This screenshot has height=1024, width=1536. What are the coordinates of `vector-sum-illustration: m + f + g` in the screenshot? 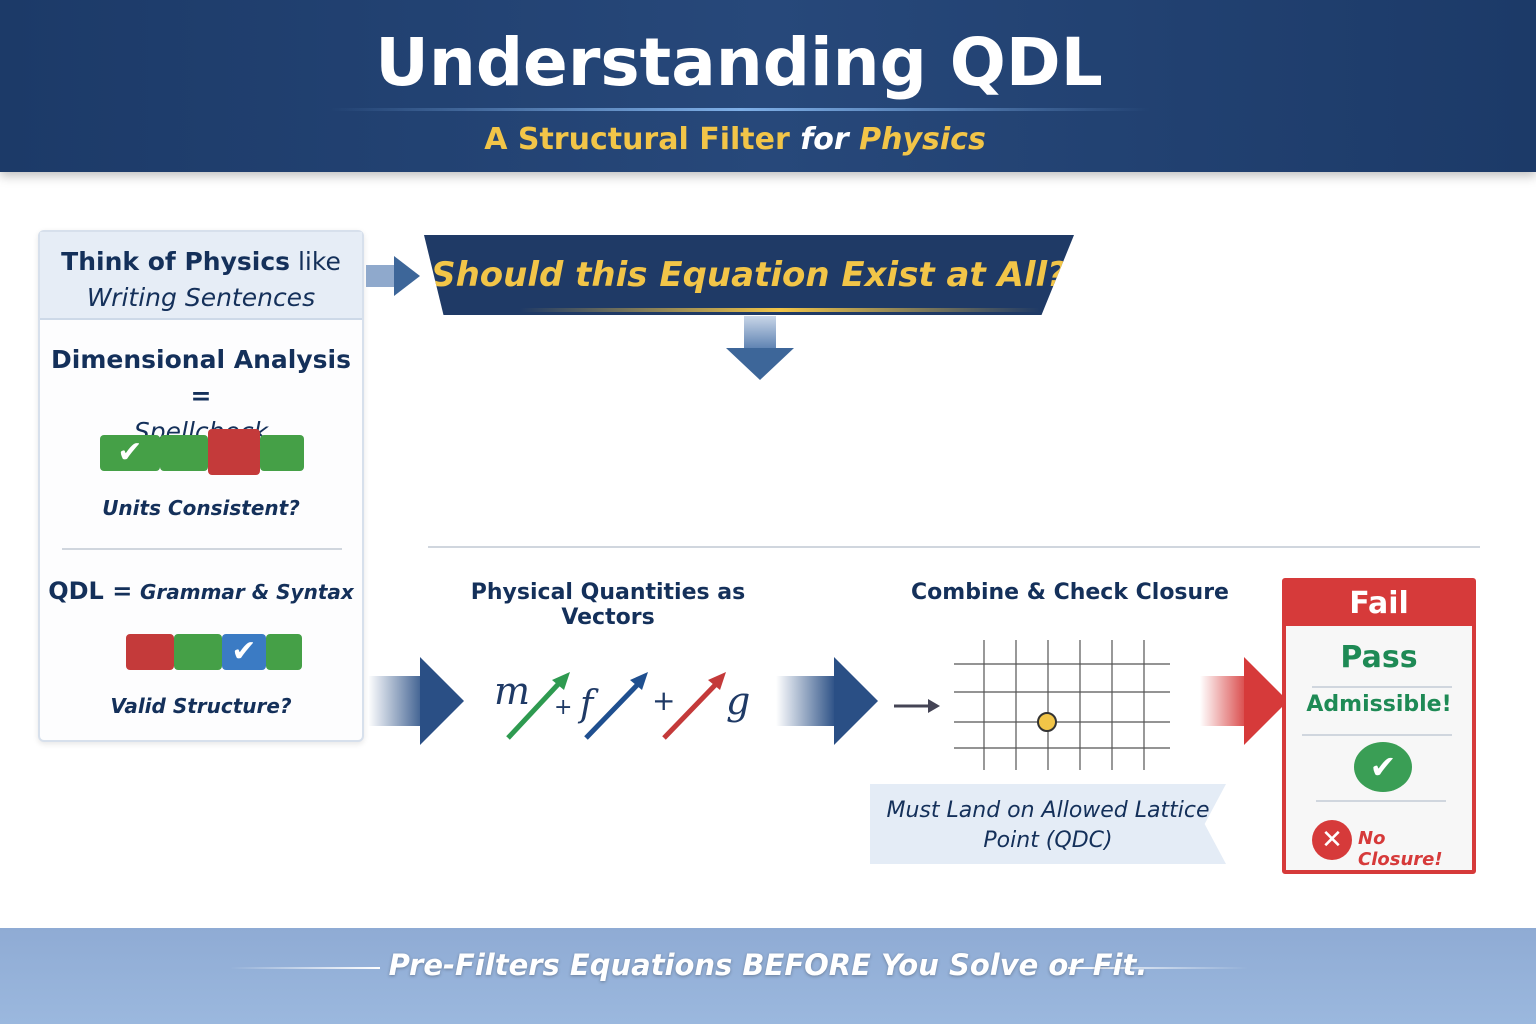 It's located at (622, 704).